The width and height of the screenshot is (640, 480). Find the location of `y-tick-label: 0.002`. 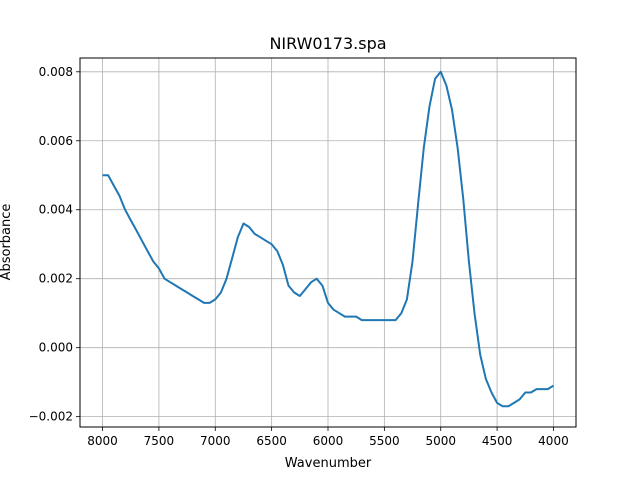

y-tick-label: 0.002 is located at coordinates (56, 279).